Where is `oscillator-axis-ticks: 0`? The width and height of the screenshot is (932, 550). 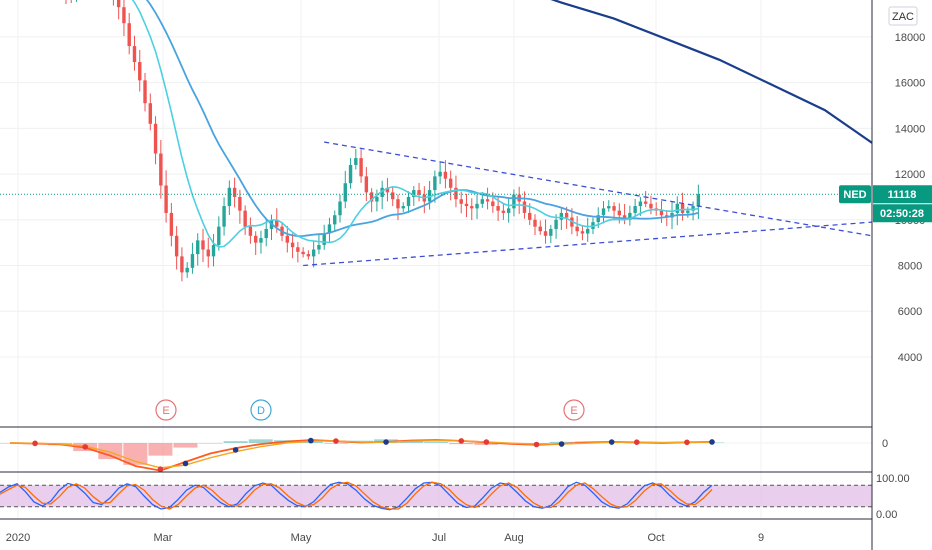
oscillator-axis-ticks: 0 is located at coordinates (885, 444).